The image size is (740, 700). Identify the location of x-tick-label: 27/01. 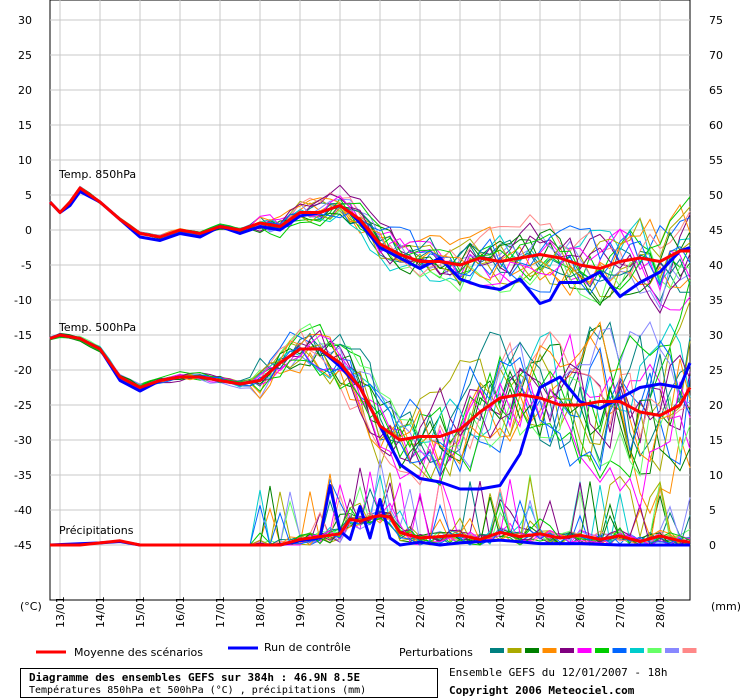
(620, 612).